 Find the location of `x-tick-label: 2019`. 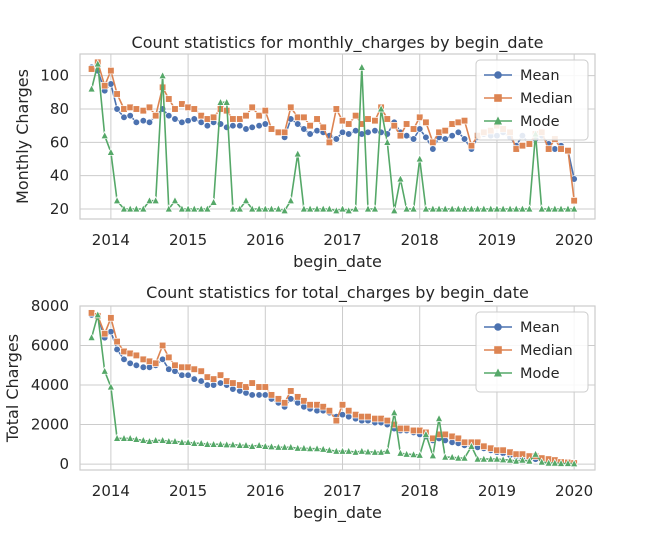

x-tick-label: 2019 is located at coordinates (497, 240).